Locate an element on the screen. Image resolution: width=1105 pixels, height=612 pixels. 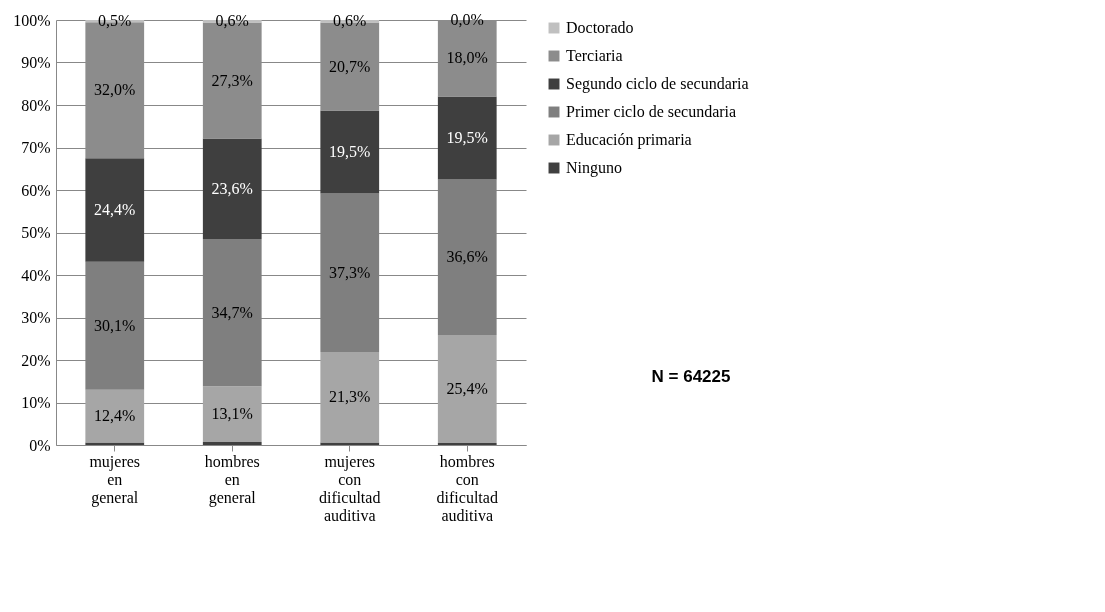
y-tick-label: 80% is located at coordinates (36, 105).